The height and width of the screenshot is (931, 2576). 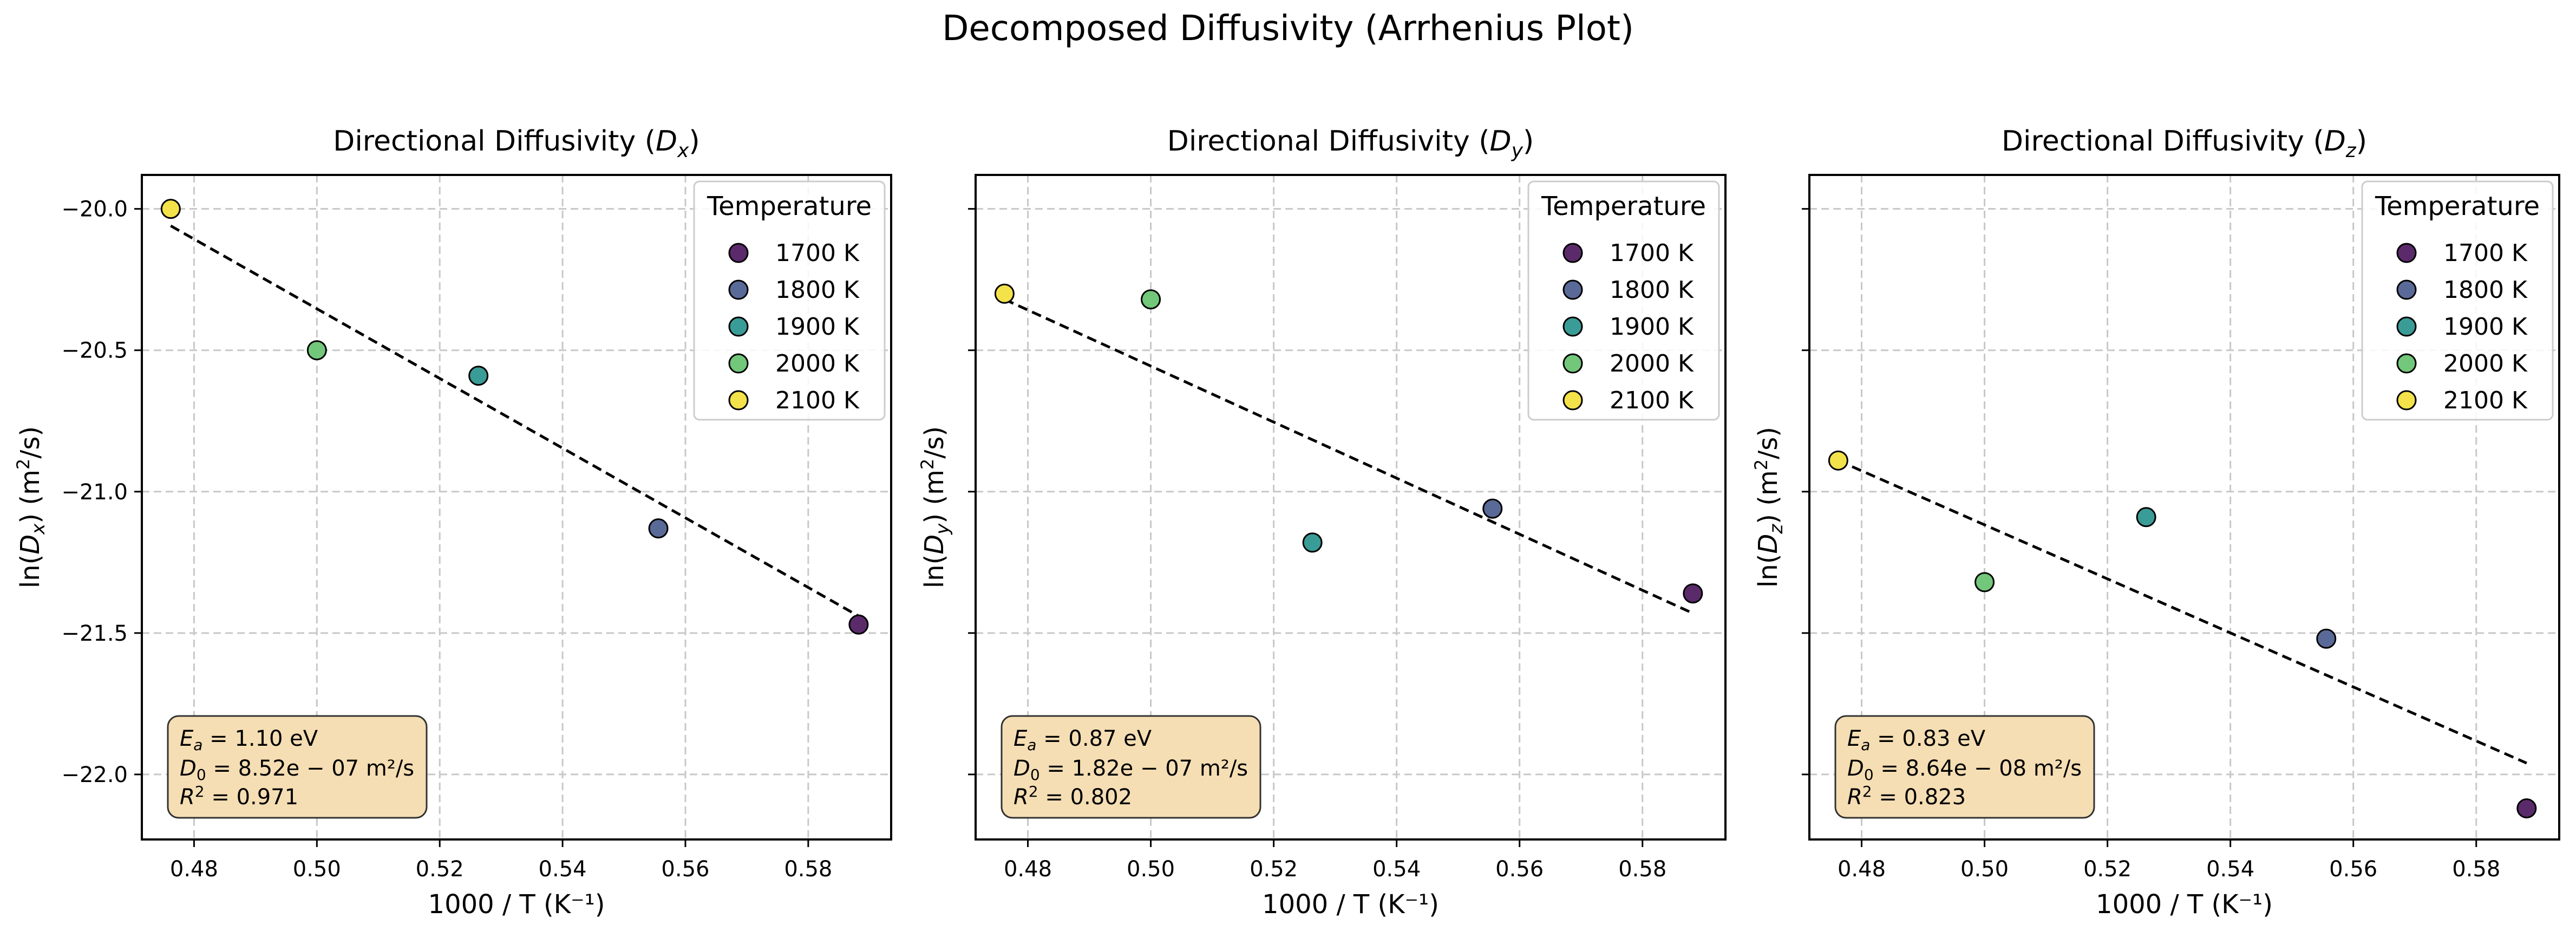 I want to click on panel-title: Directional Diffusivity (Dy), so click(x=1350, y=143).